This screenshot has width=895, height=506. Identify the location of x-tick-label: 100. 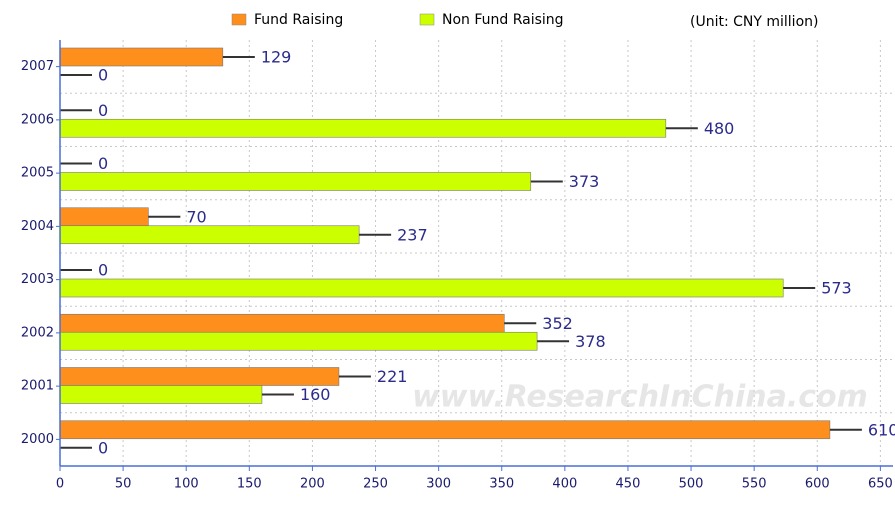
(186, 484).